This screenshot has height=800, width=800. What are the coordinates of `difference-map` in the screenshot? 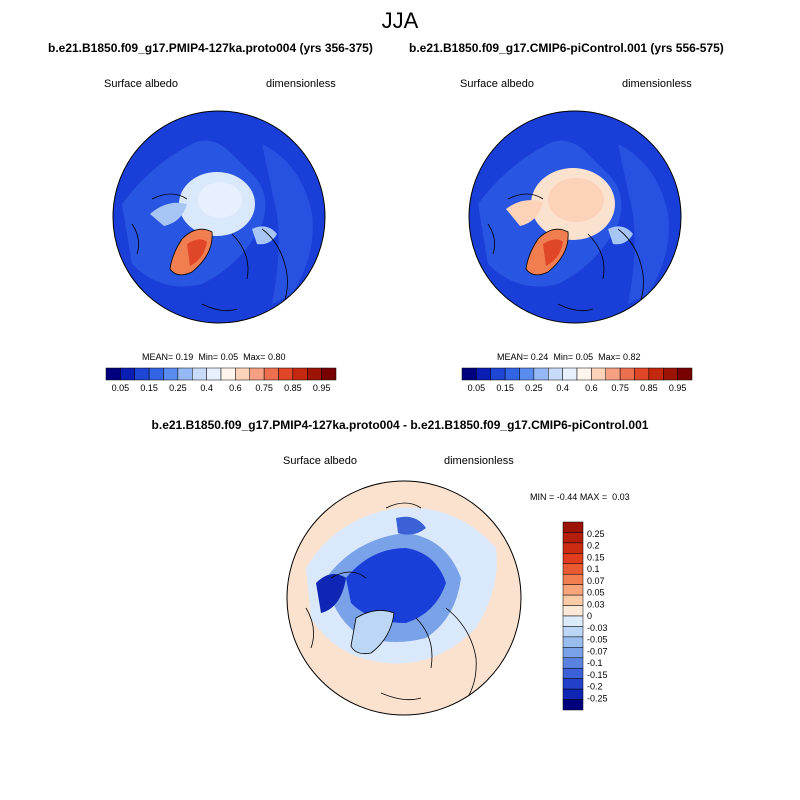 It's located at (404, 598).